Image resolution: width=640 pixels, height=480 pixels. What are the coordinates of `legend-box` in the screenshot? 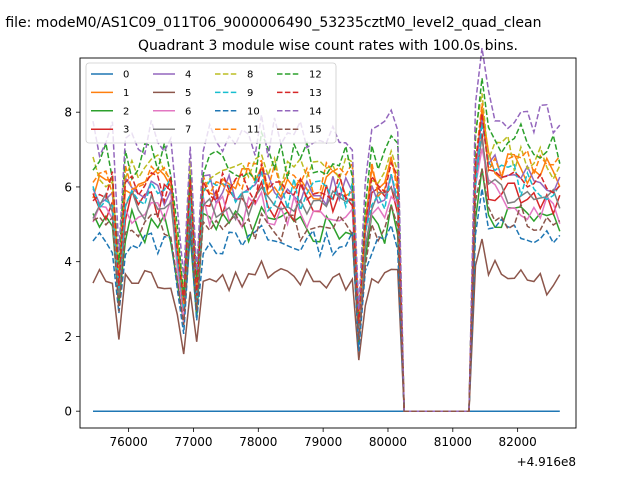 It's located at (211, 103).